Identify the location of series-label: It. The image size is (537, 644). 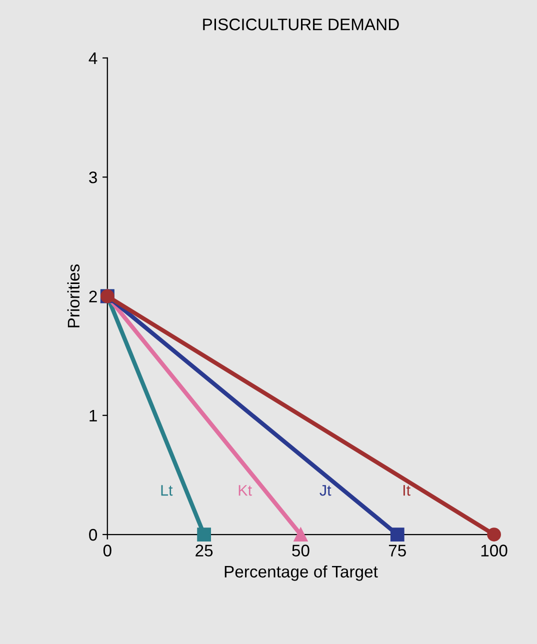
(406, 490).